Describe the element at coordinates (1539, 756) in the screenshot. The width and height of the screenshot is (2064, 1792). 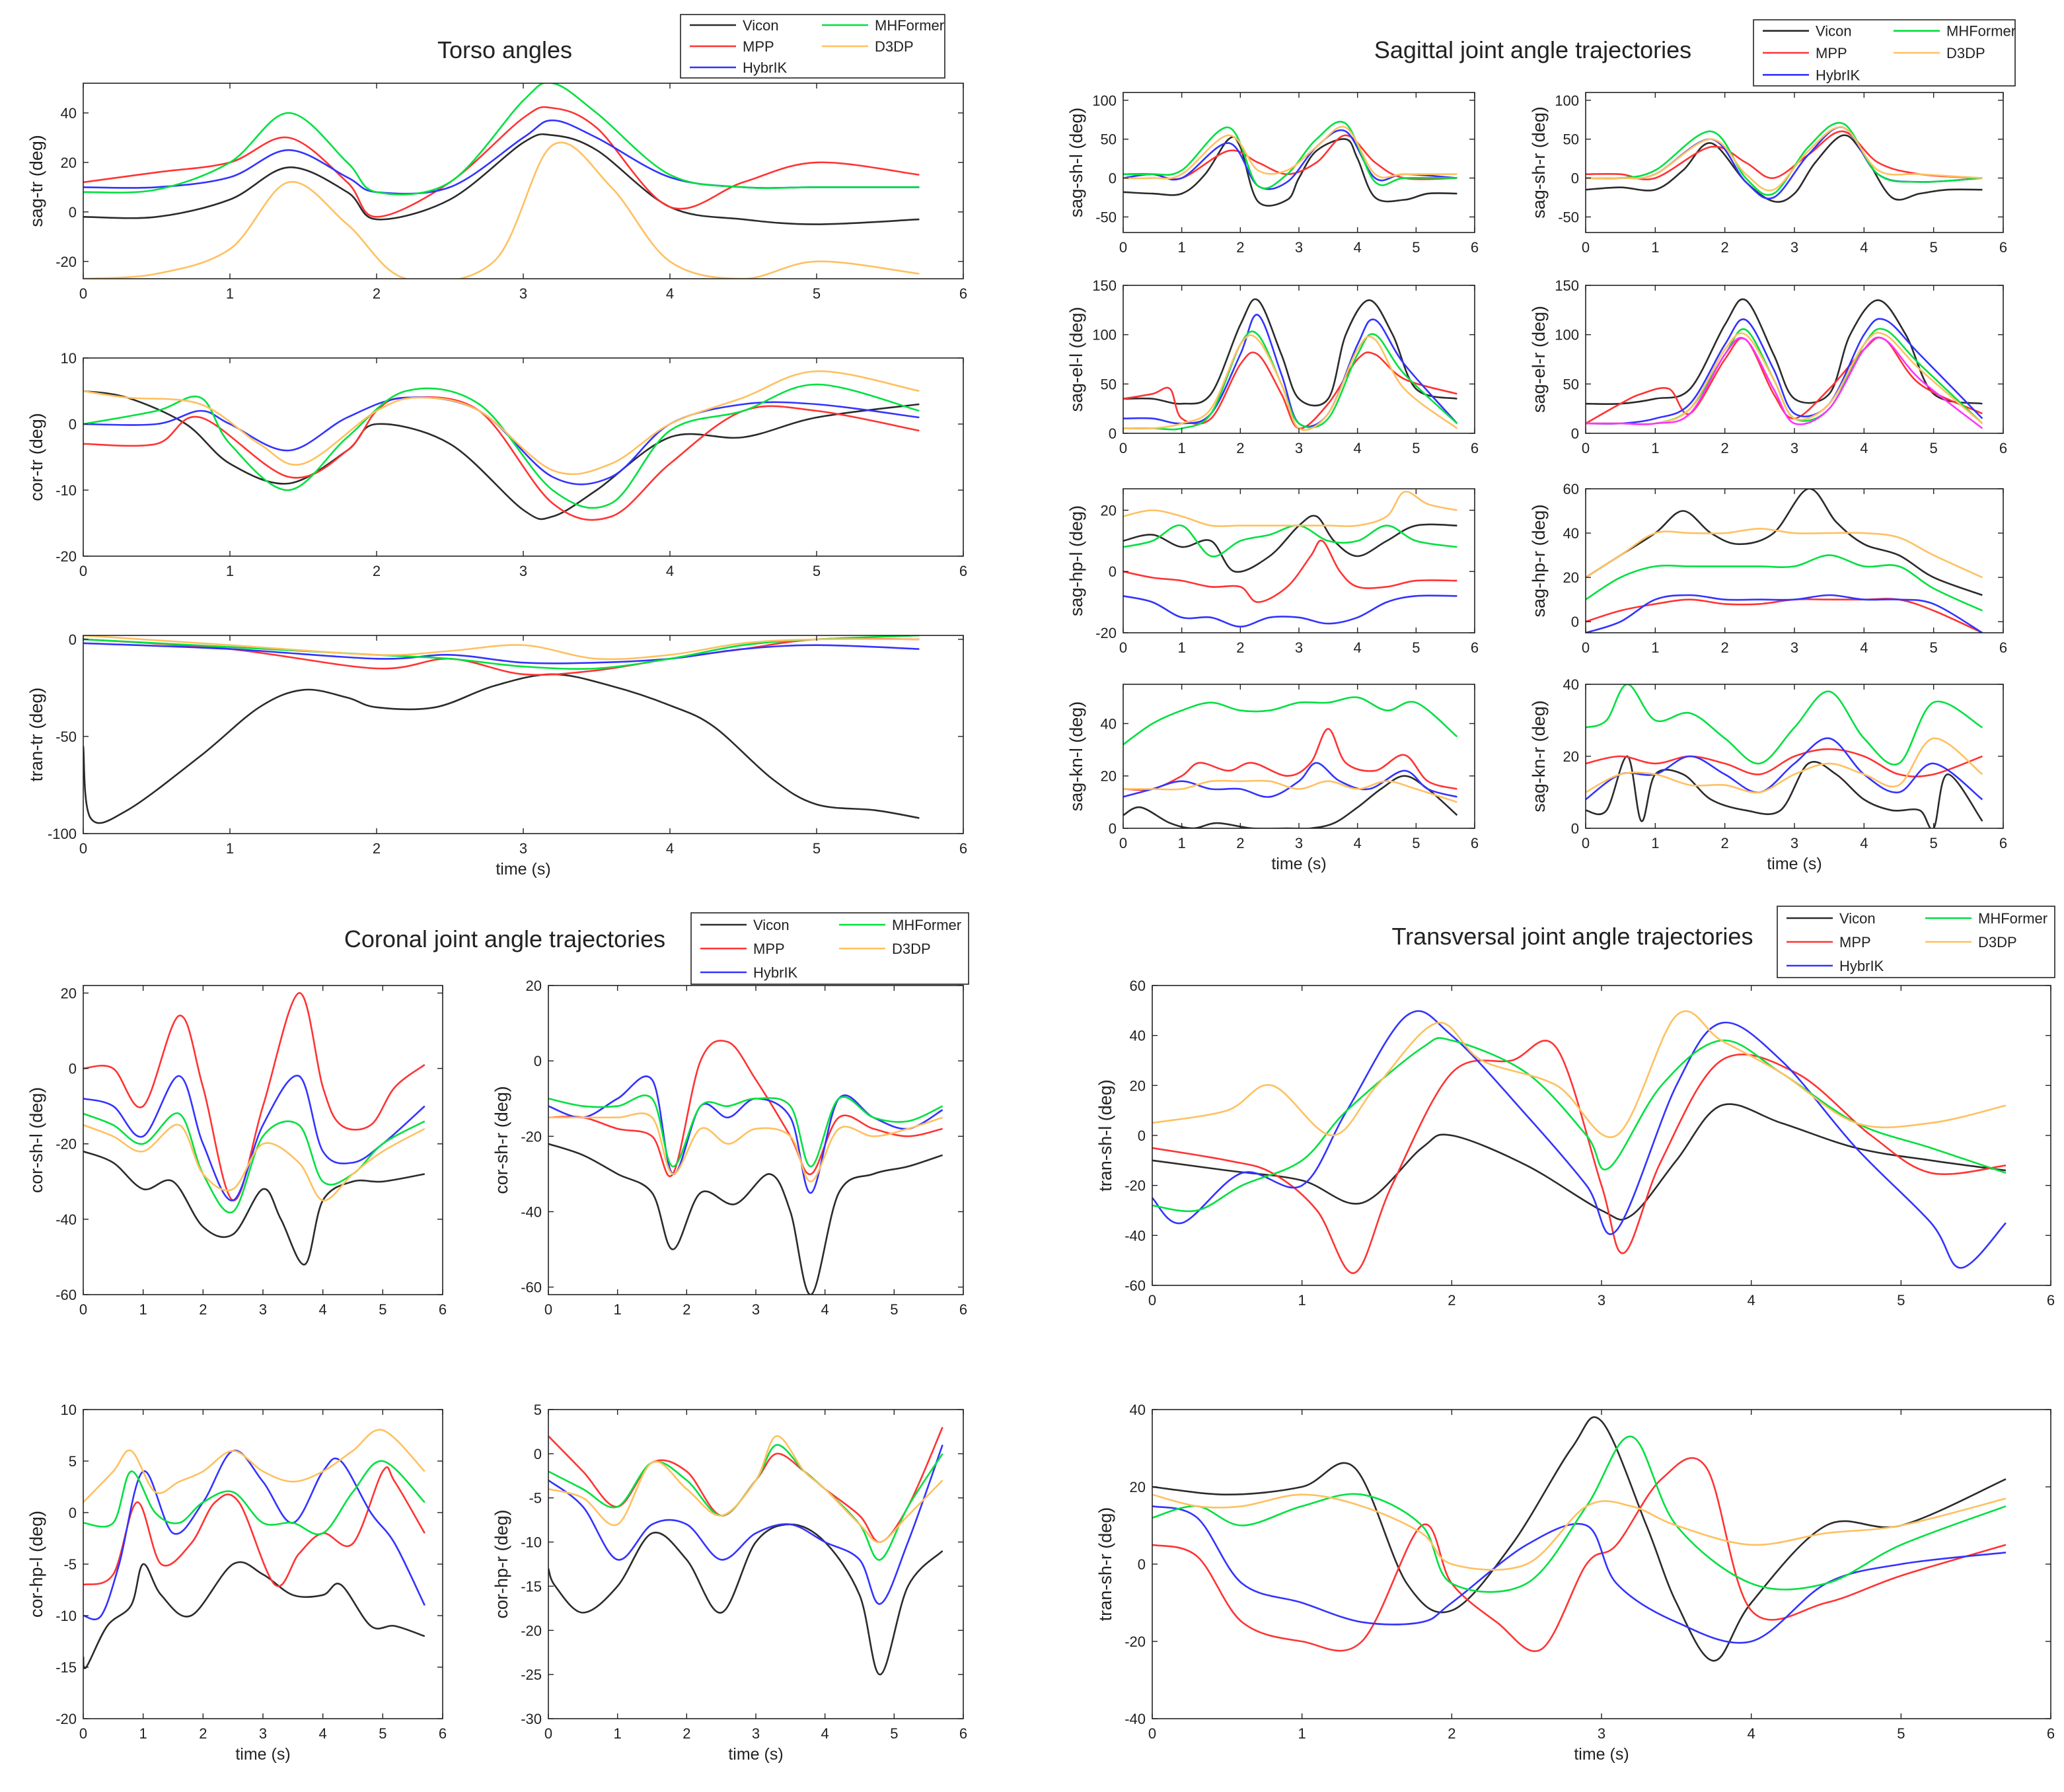
I see `y-axis-label: sag-kn-r (deg)` at that location.